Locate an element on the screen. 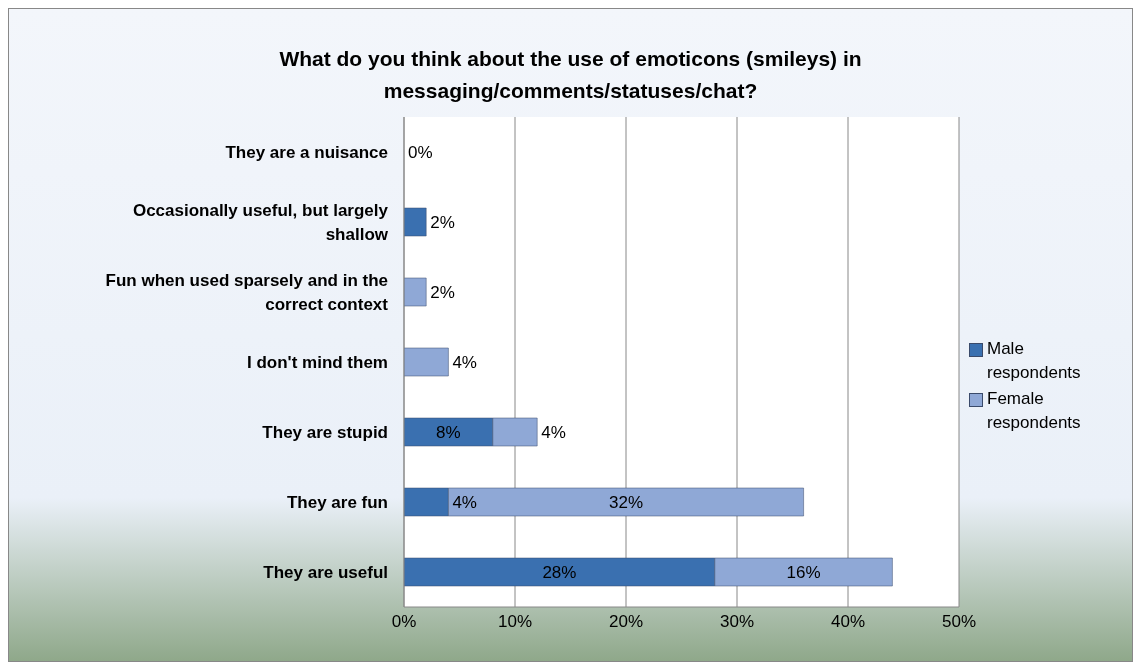 The image size is (1141, 670). x-tick-label: 30% is located at coordinates (737, 622).